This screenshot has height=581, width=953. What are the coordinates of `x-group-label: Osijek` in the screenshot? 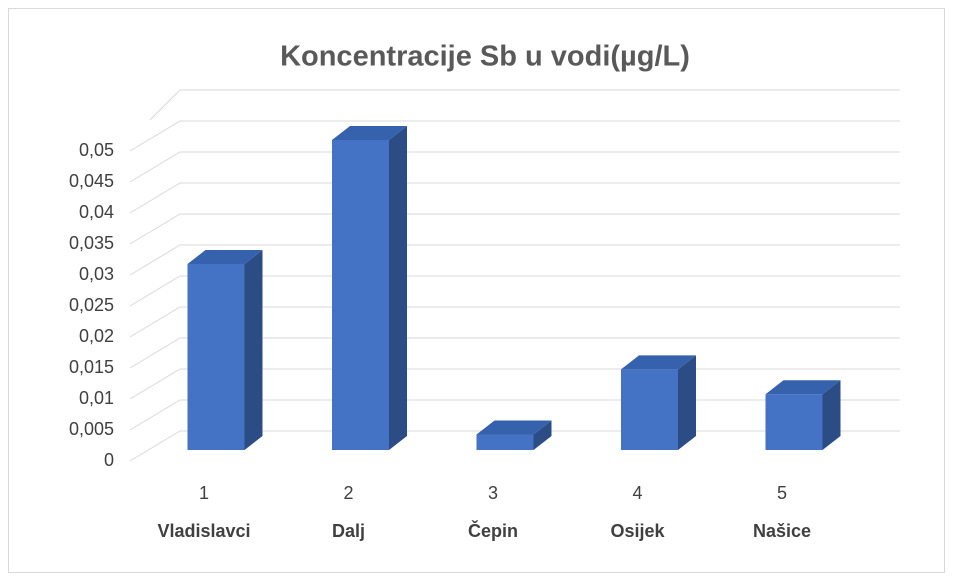 It's located at (637, 531).